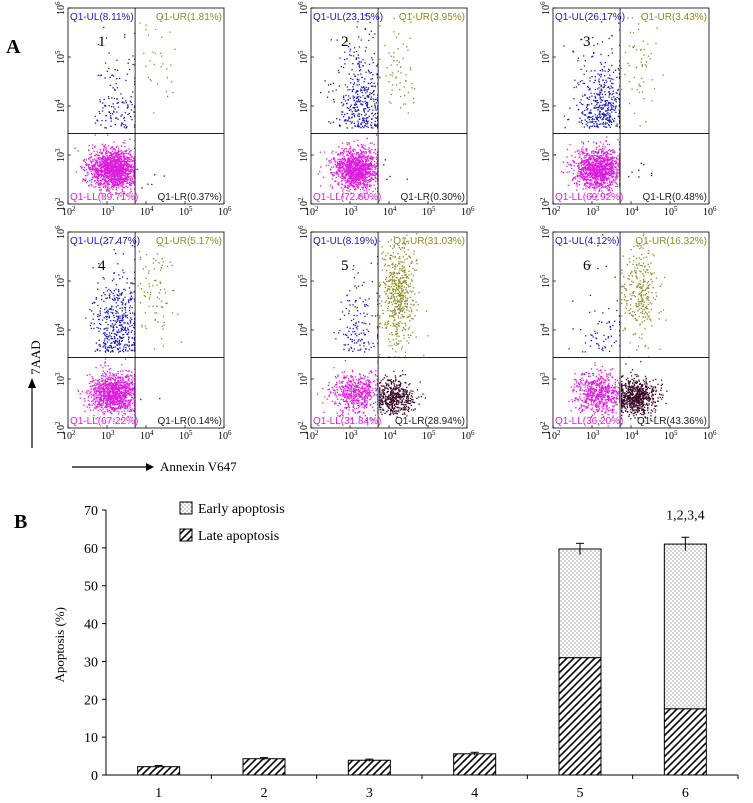  Describe the element at coordinates (20, 522) in the screenshot. I see `panel-b-label: B` at that location.